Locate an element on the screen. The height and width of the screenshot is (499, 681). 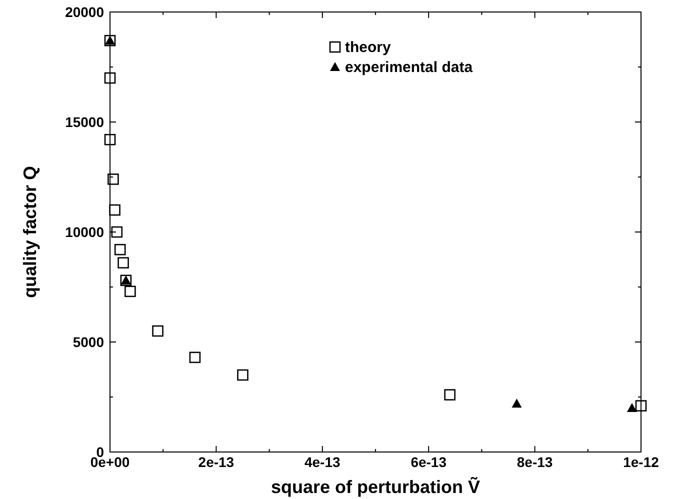
y-tick-label: 20000 is located at coordinates (84, 12).